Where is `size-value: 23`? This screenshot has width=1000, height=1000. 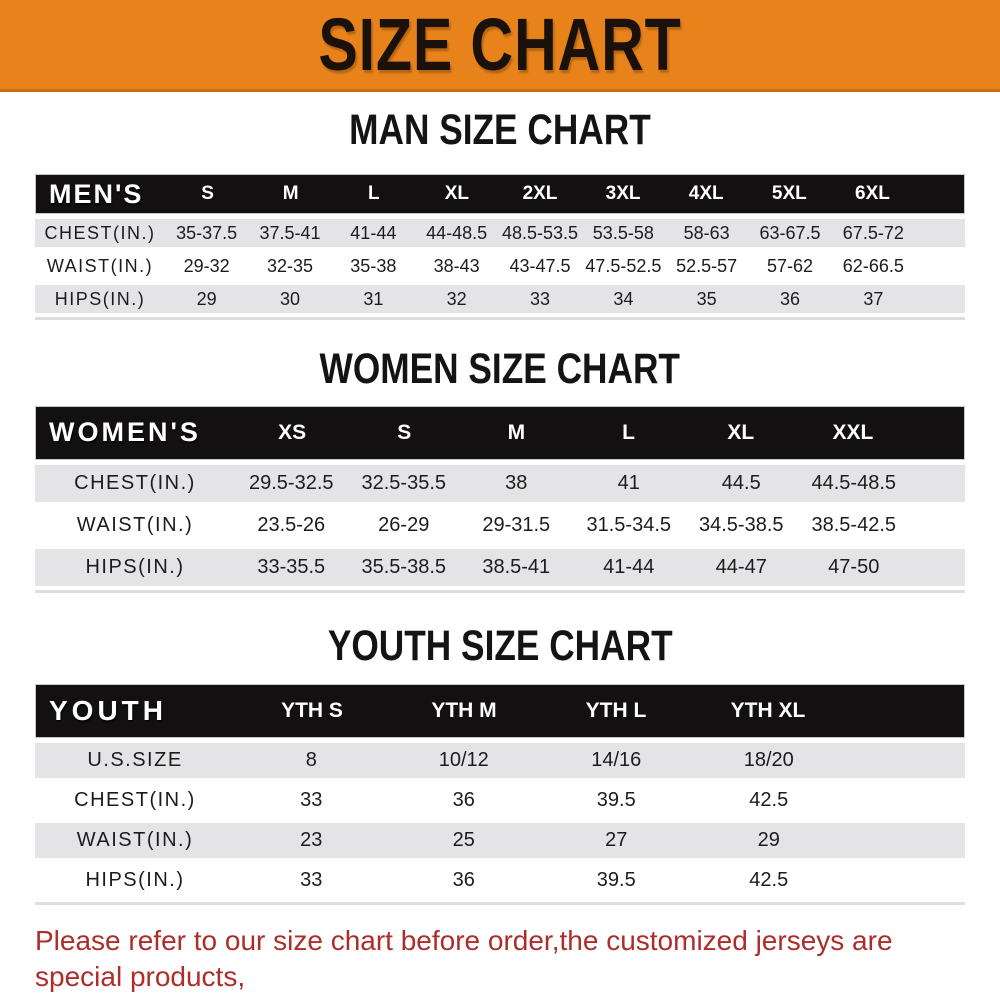
size-value: 23 is located at coordinates (311, 839).